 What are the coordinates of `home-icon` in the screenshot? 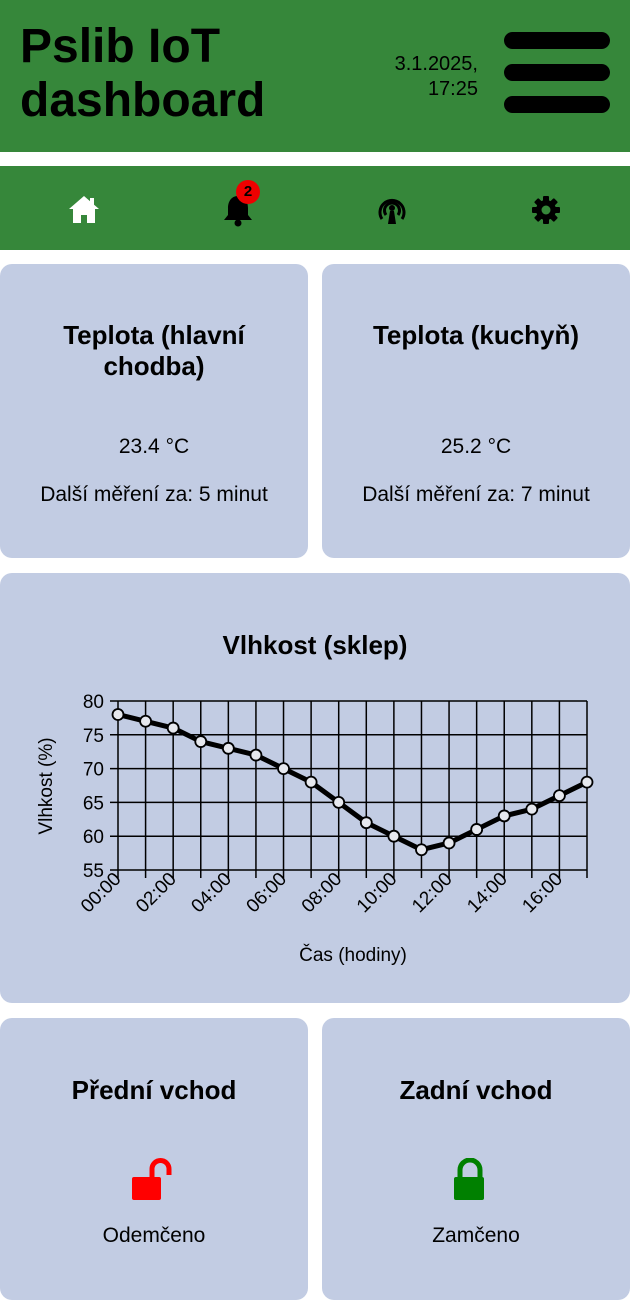 It's located at (84, 209).